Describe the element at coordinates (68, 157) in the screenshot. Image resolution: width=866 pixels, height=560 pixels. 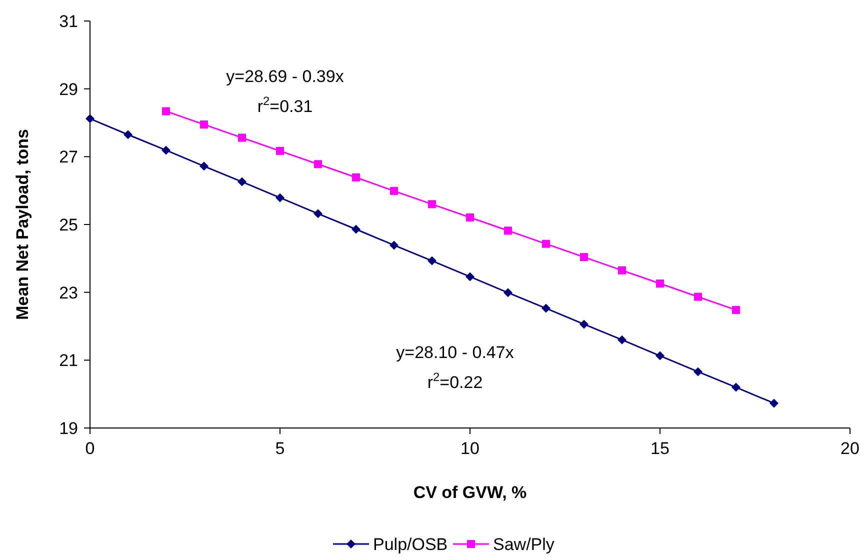
I see `y-tick-label: 27` at that location.